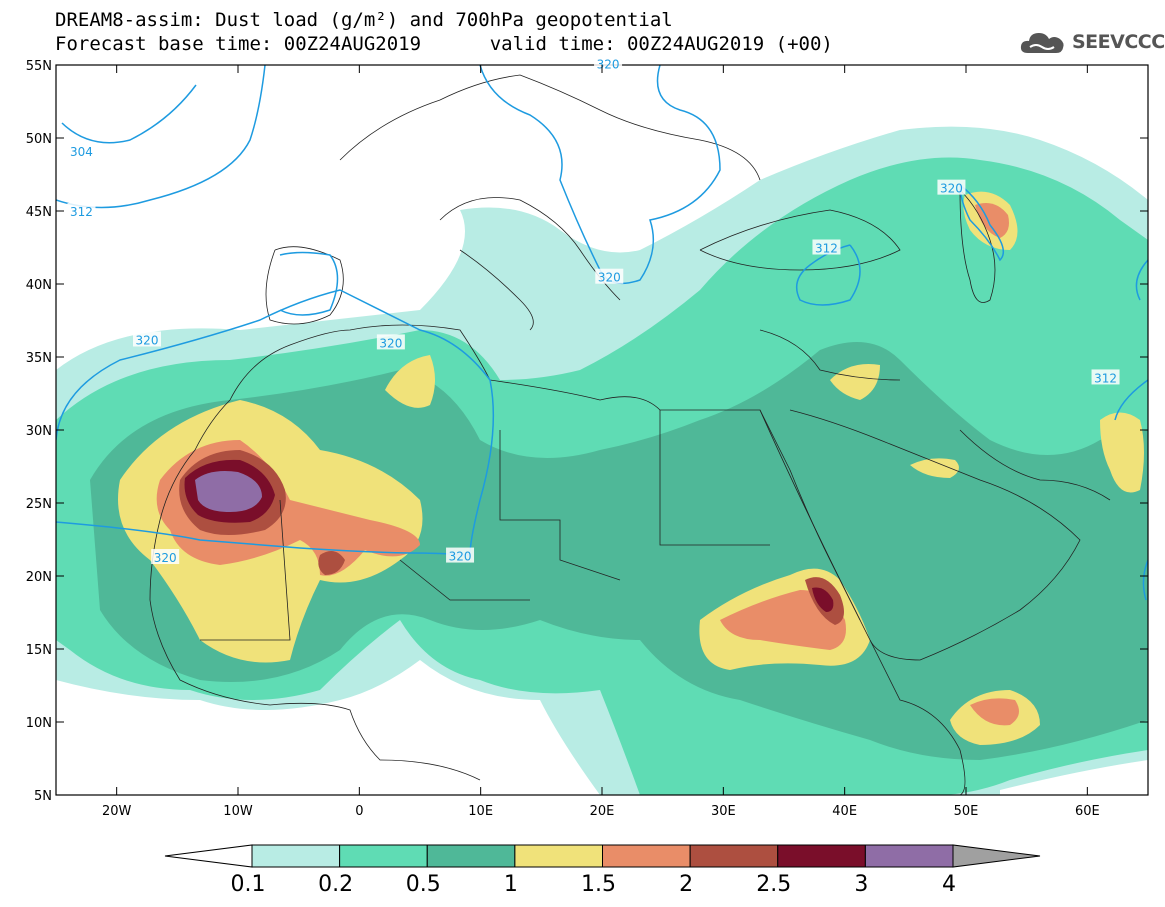  I want to click on lat-tick-label: 40N, so click(39, 285).